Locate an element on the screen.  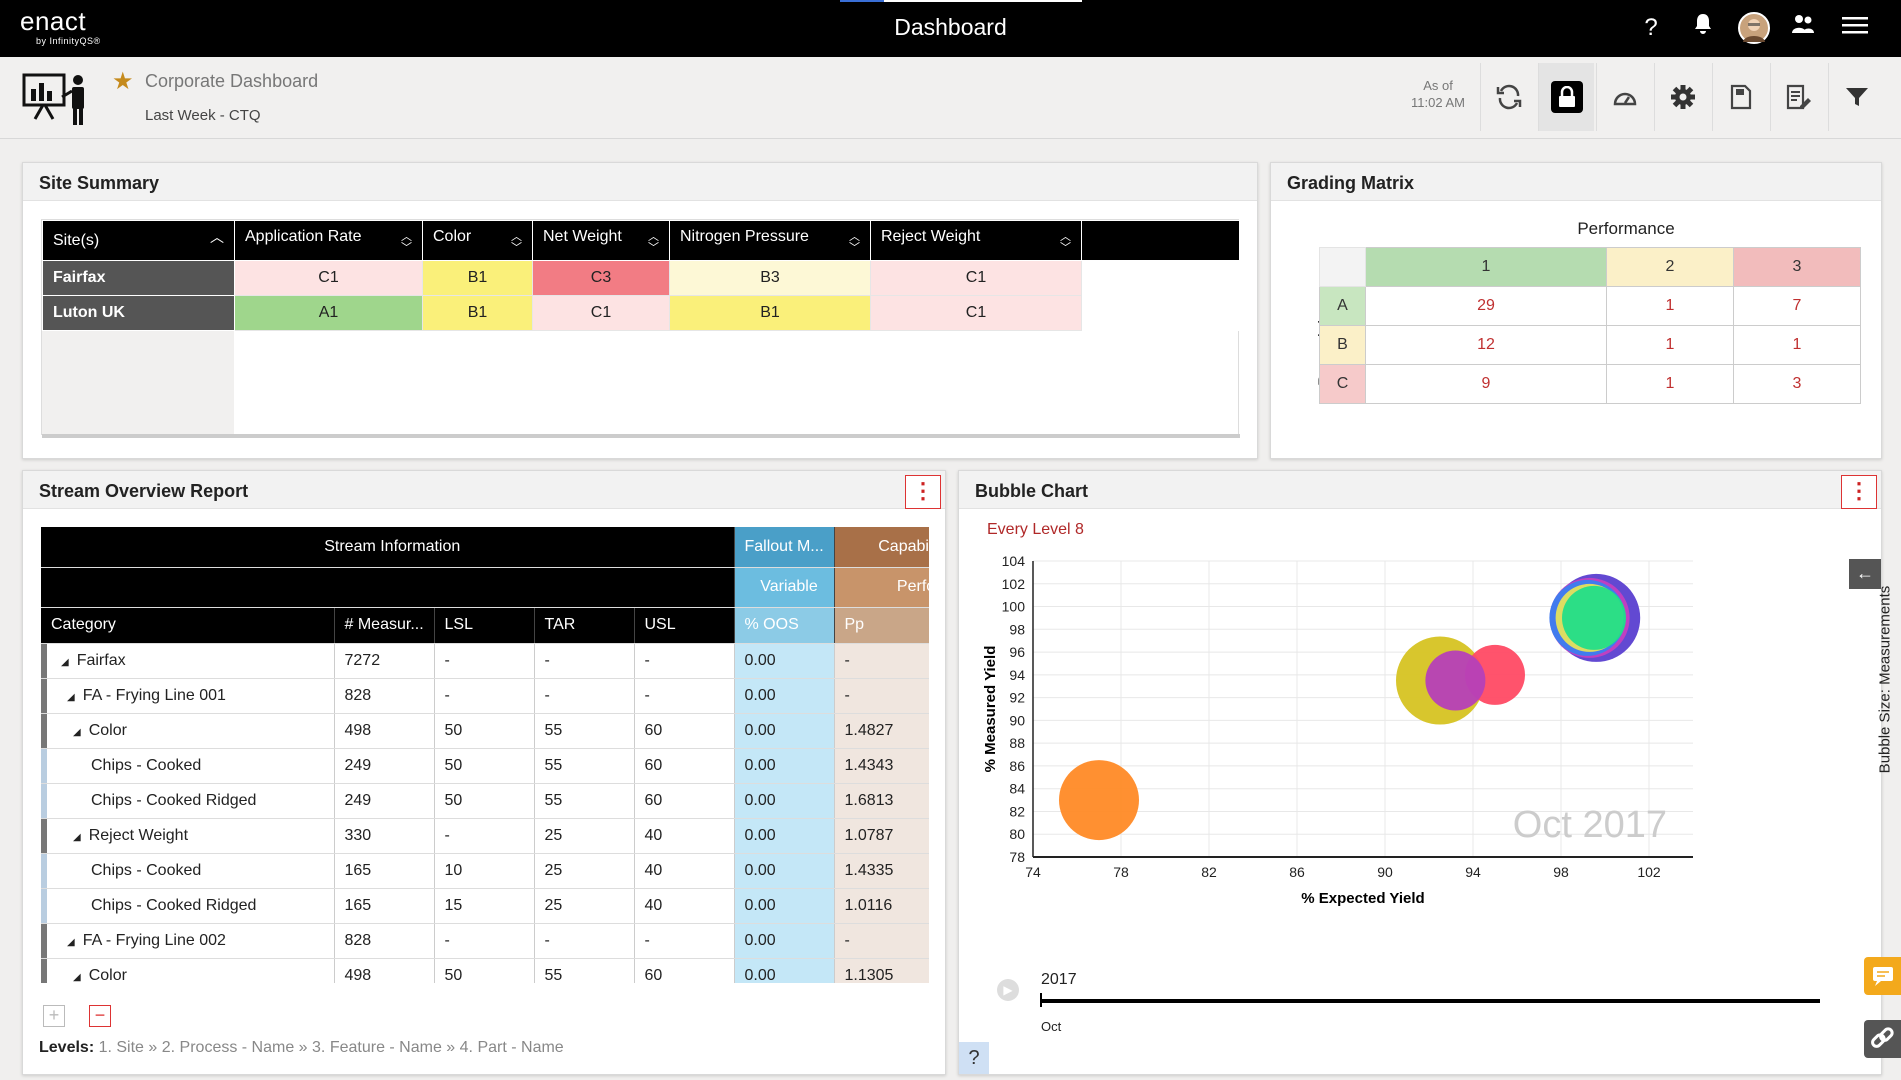
level-item: 2. Process - Name is located at coordinates (228, 1047).